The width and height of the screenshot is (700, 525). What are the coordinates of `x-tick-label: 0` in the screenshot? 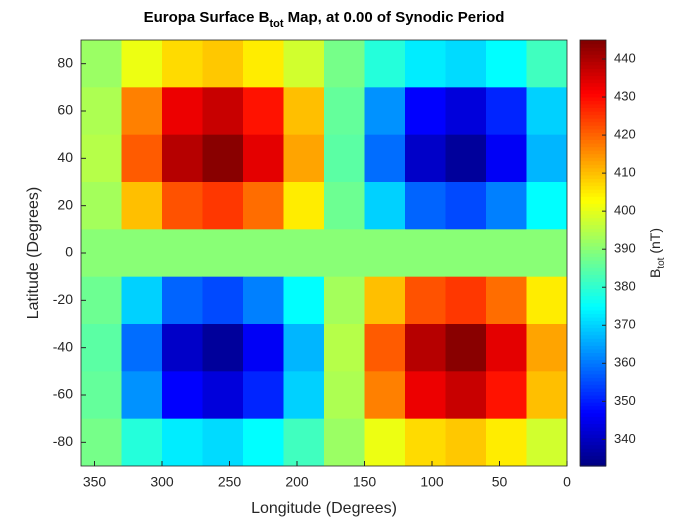 It's located at (567, 482).